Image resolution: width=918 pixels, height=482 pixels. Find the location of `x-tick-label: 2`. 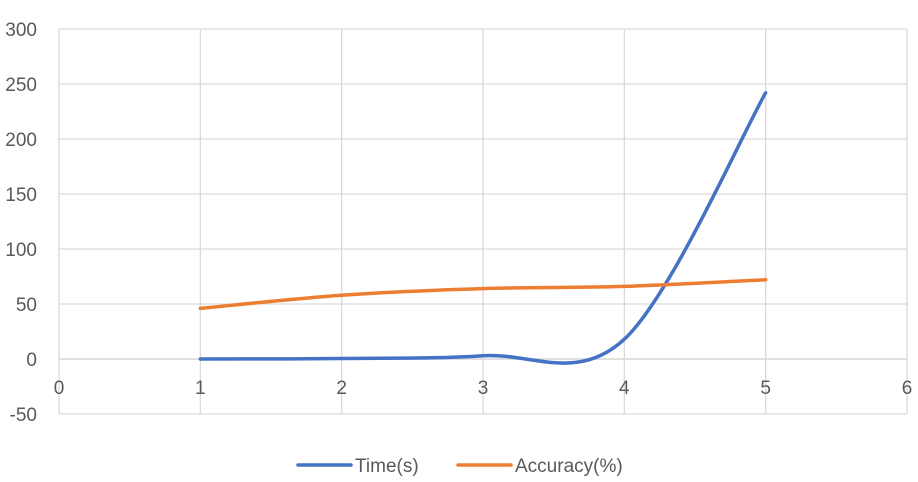

x-tick-label: 2 is located at coordinates (341, 388).